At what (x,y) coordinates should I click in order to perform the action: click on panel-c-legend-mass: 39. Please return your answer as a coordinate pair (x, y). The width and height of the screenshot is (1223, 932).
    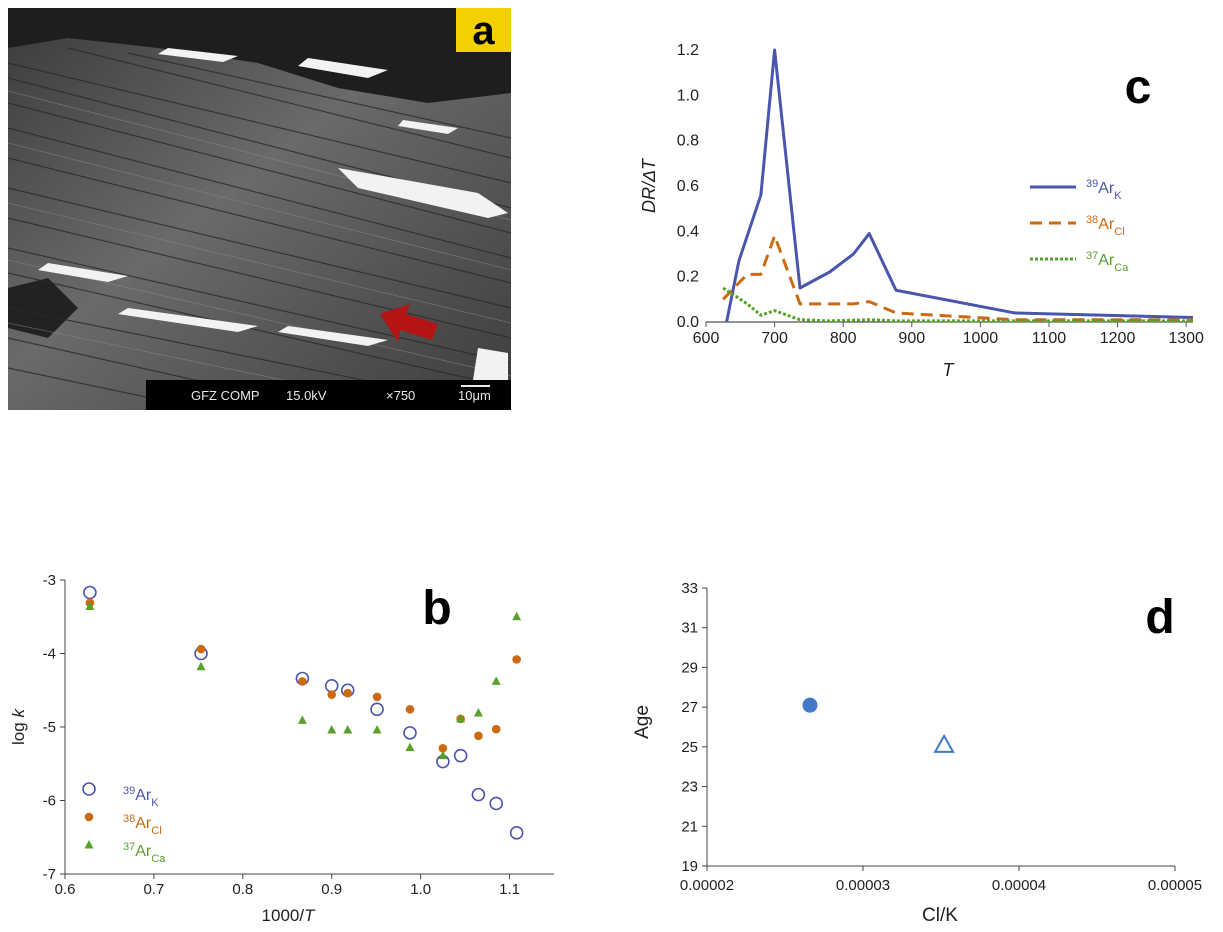
    Looking at the image, I should click on (1092, 184).